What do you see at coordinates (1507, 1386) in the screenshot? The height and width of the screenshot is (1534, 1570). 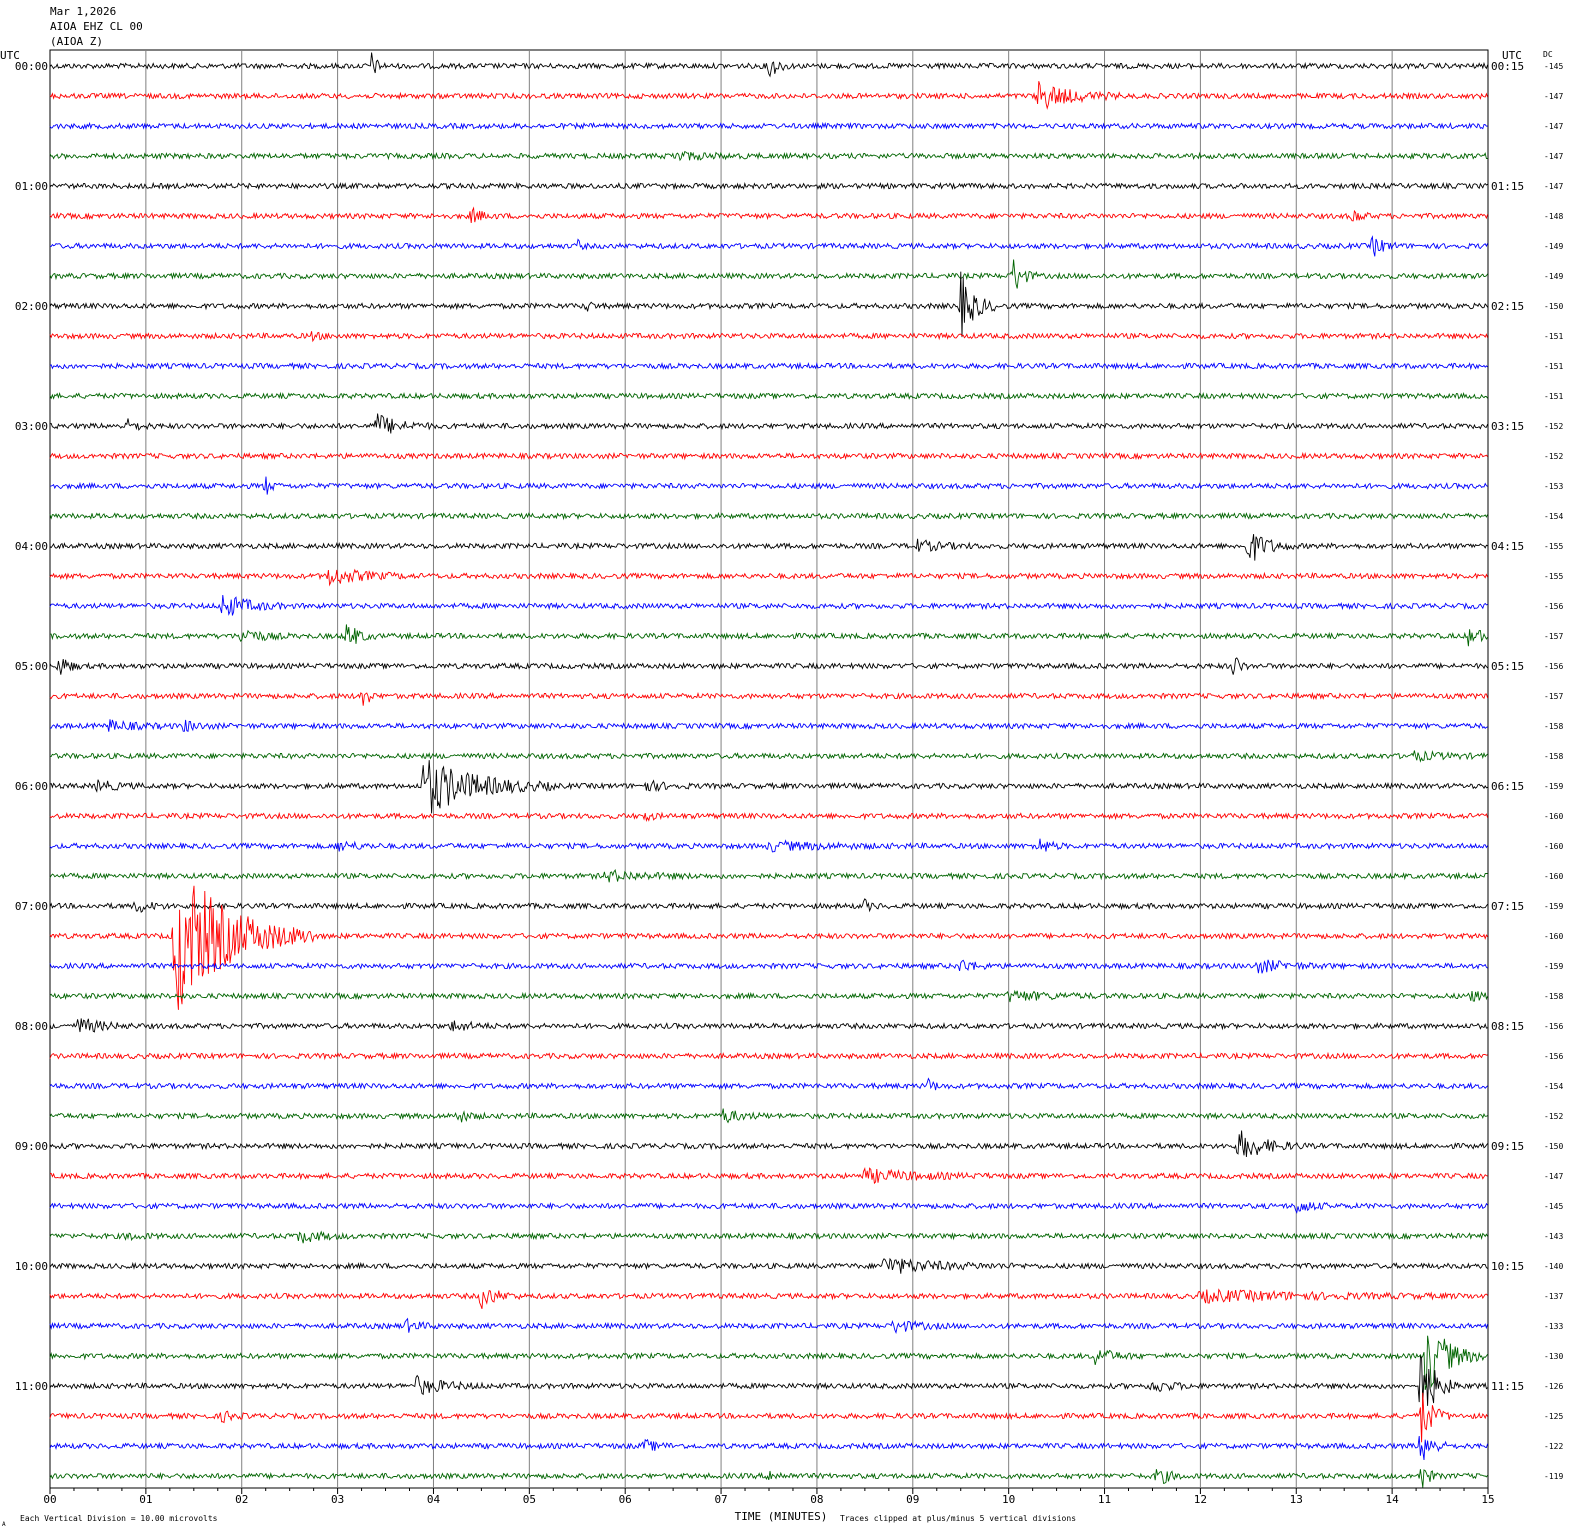 I see `right-time-label: 11:15` at bounding box center [1507, 1386].